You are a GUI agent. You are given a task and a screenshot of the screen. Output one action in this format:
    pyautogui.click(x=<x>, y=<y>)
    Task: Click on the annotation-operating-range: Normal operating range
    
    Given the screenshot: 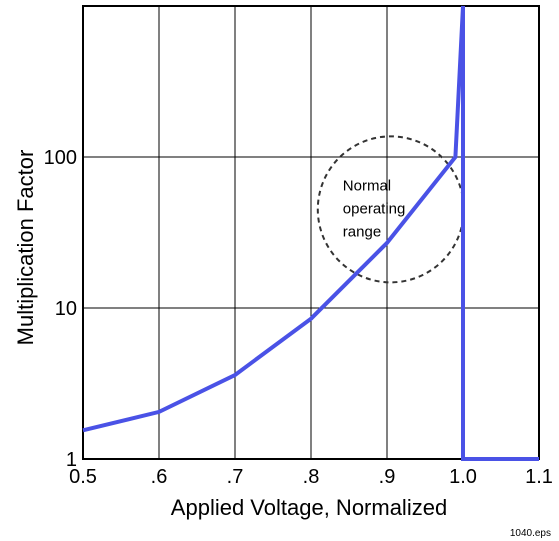 What is the action you would take?
    pyautogui.click(x=390, y=209)
    